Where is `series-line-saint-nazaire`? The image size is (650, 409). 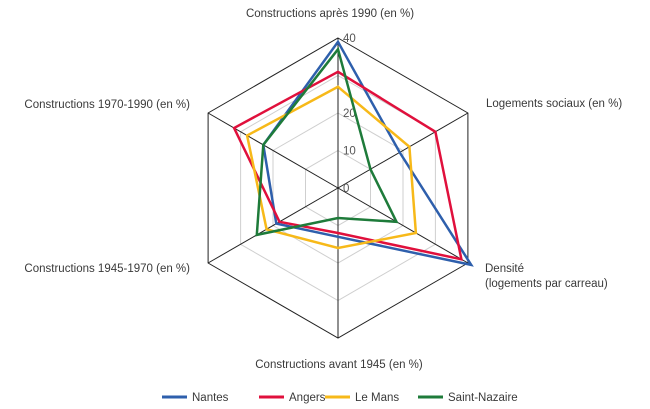
series-line-saint-nazaire is located at coordinates (327, 141).